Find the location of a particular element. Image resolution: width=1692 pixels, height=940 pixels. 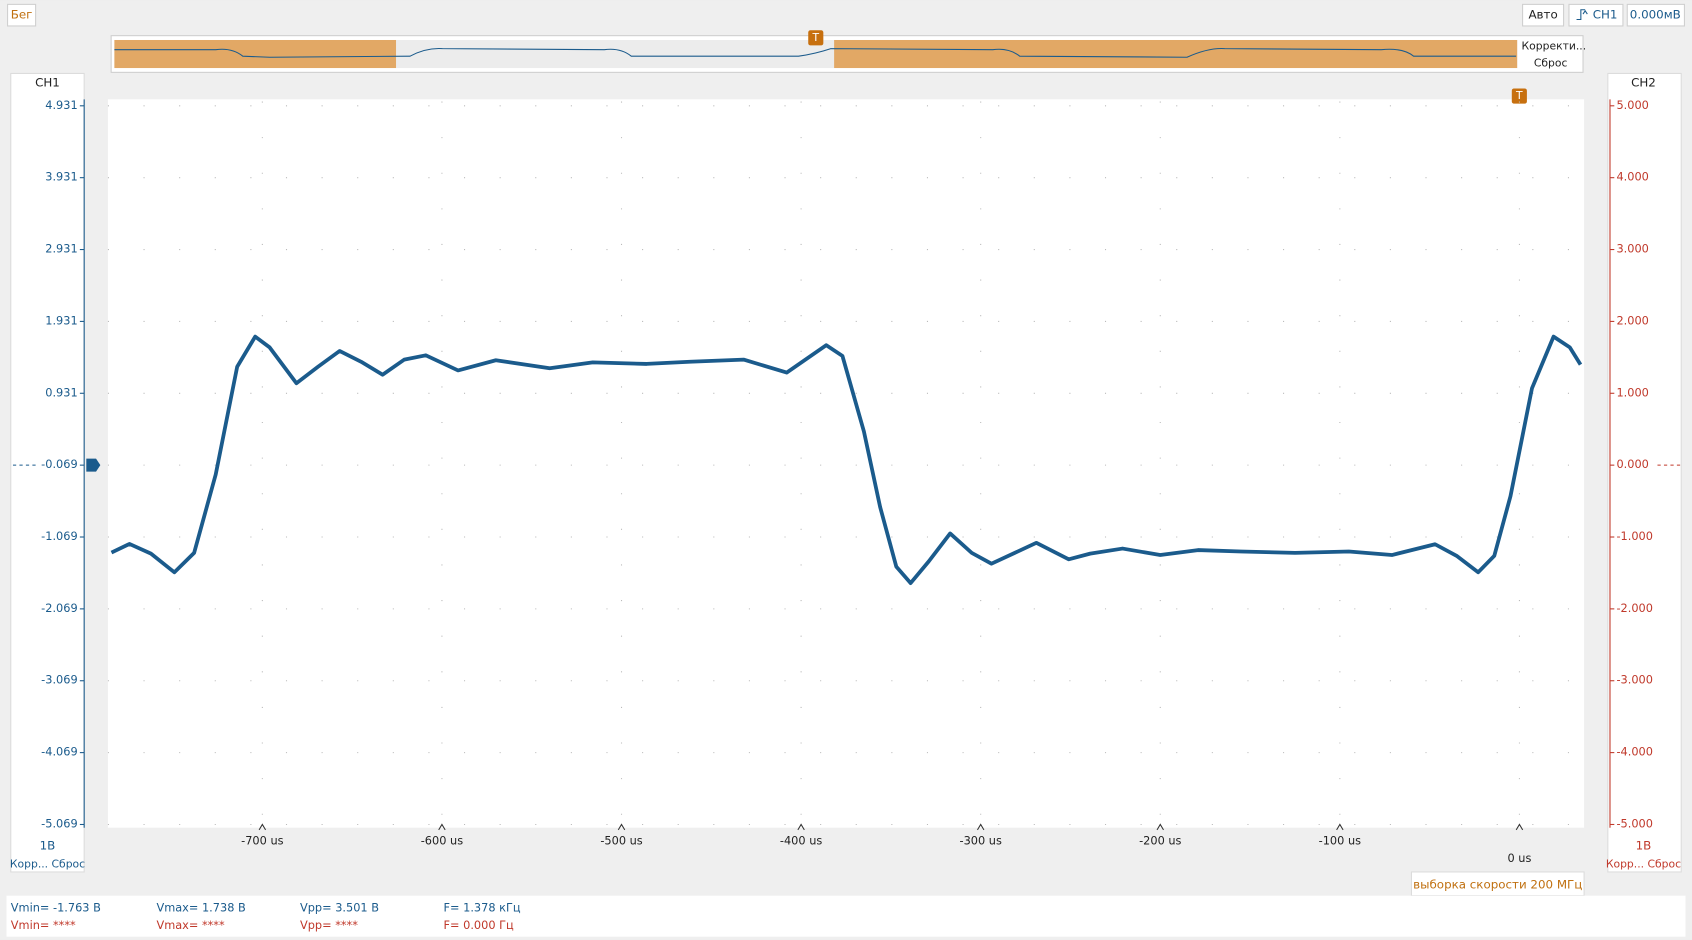

x-tick-label: -600 us is located at coordinates (442, 841).